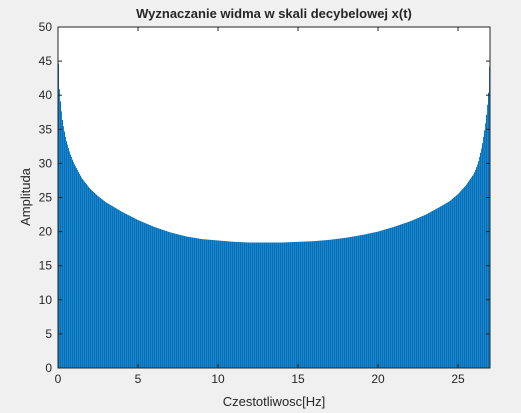  I want to click on x-tick-label: 5, so click(138, 379).